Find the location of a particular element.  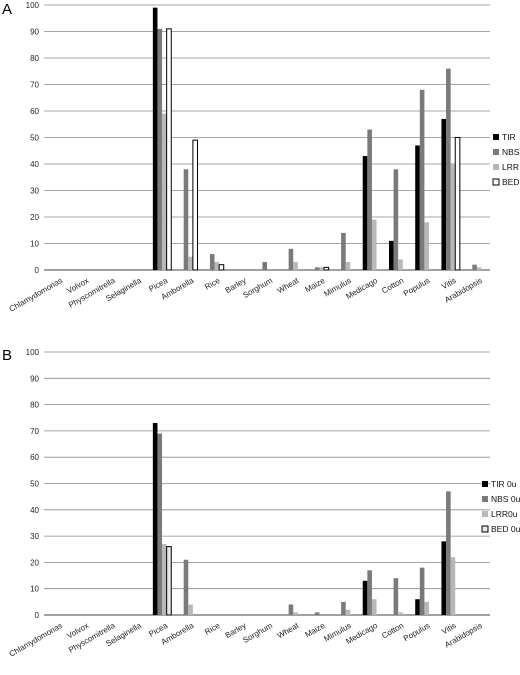

panel-a-y-tick-label: 100 is located at coordinates (33, 5).